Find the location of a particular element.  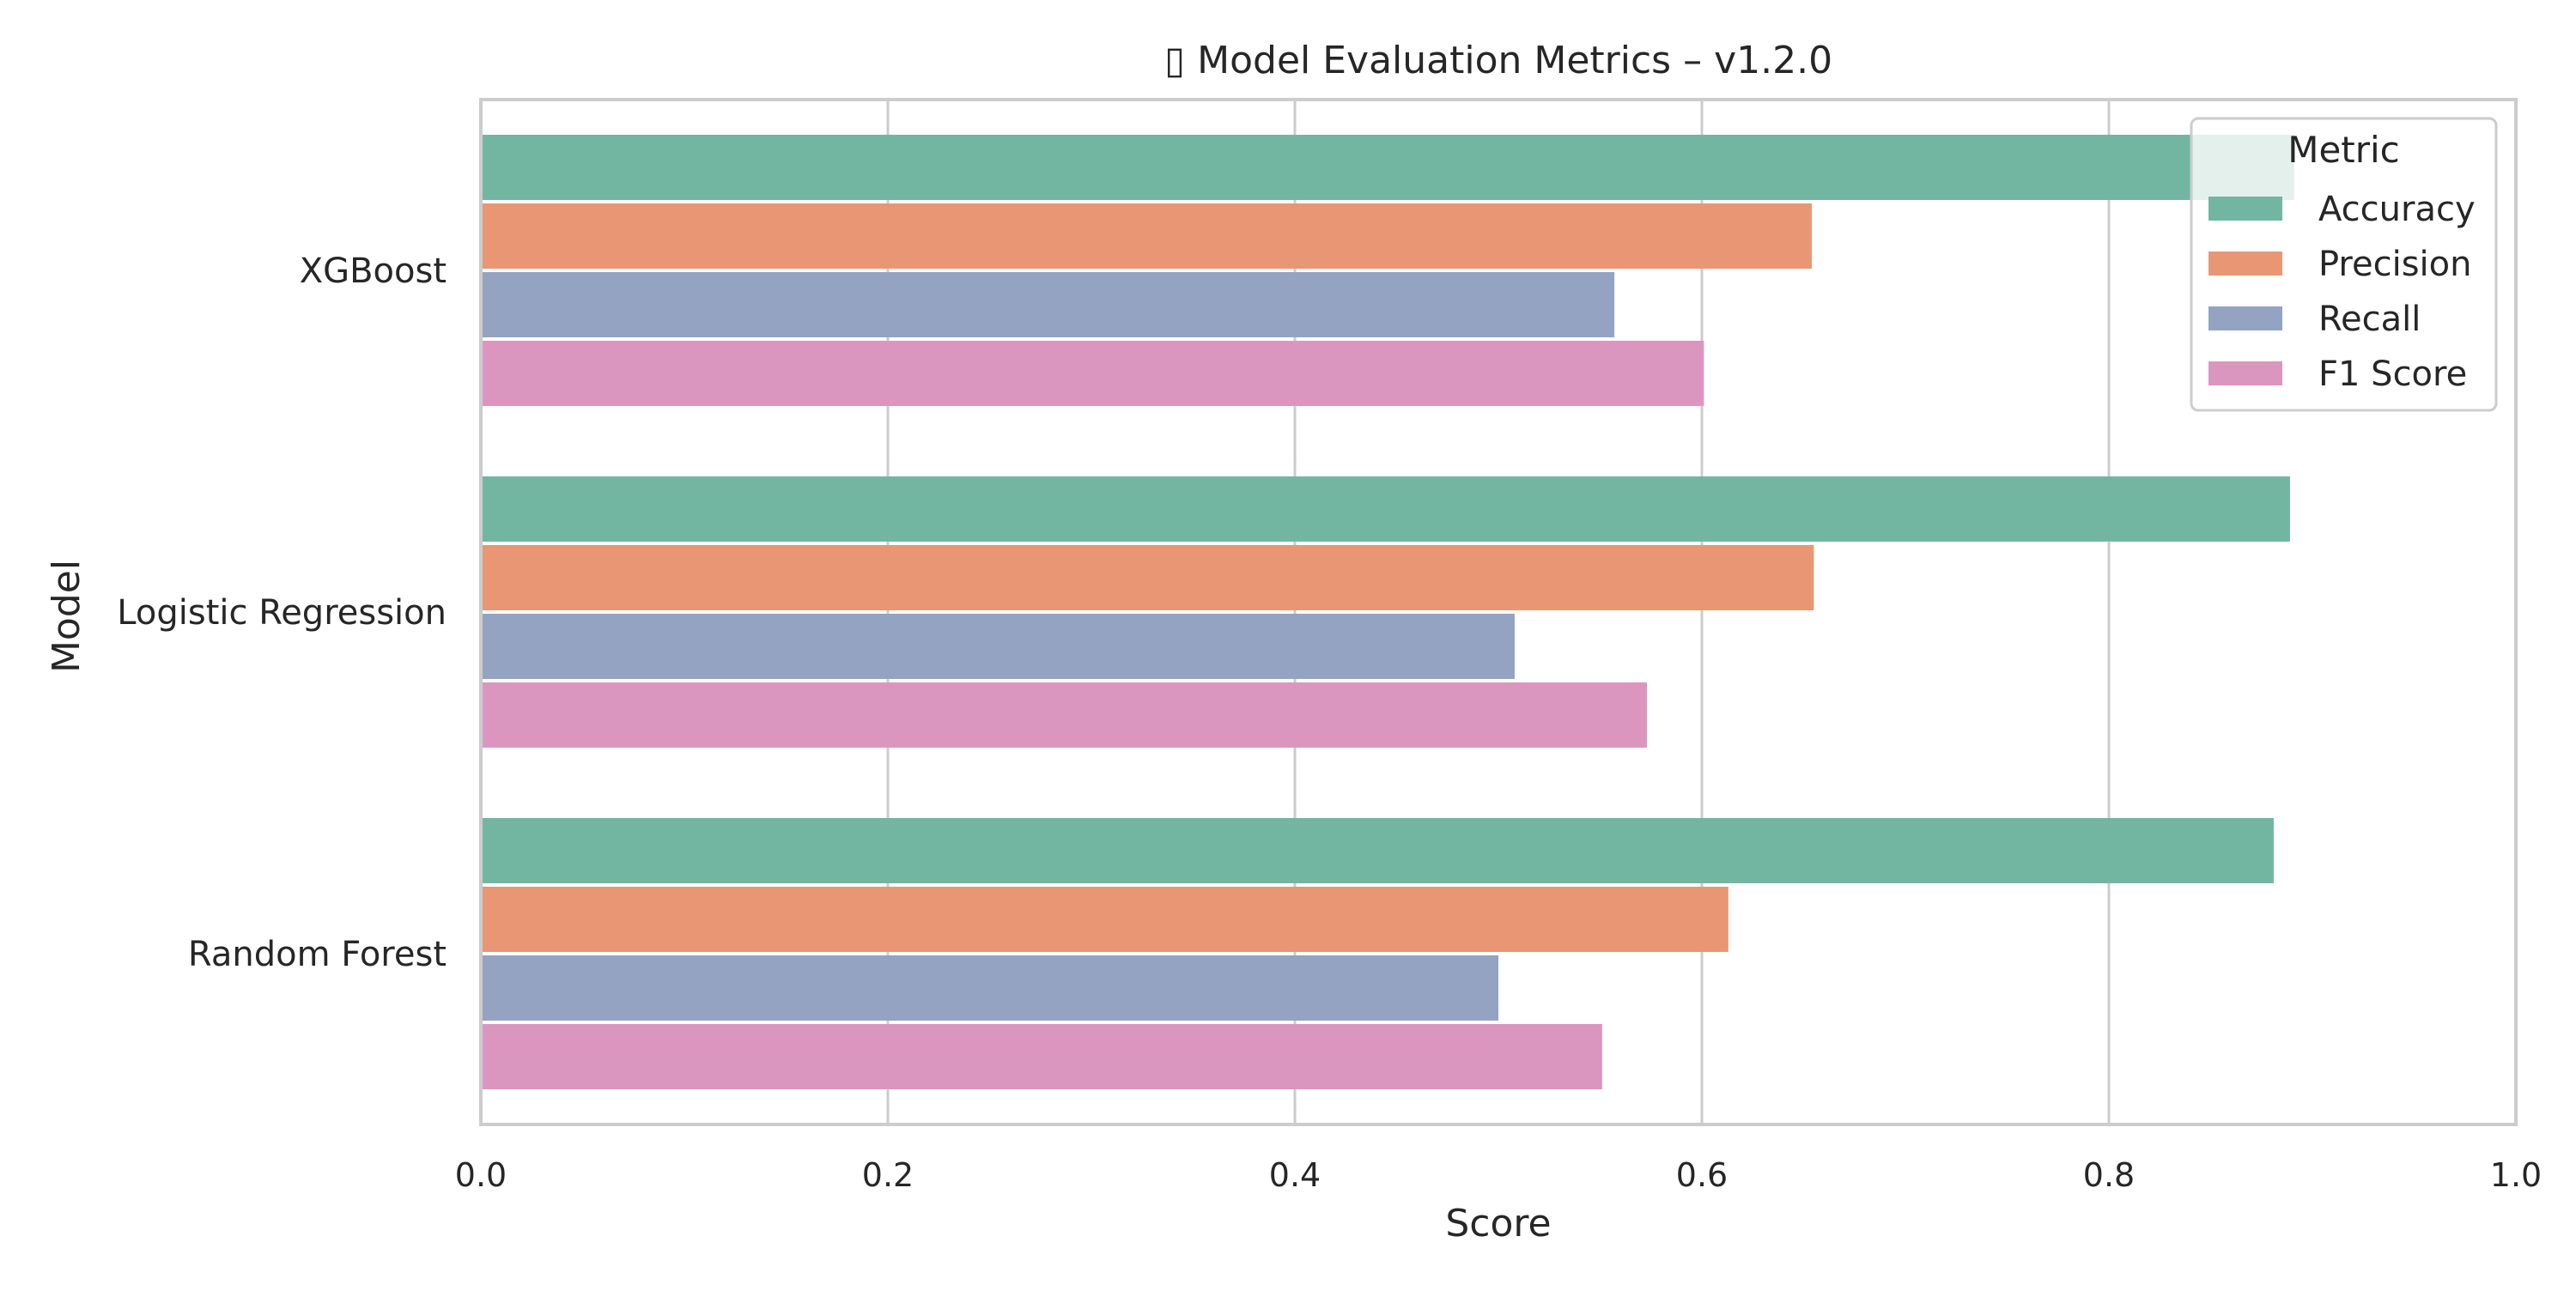

x-tick-label: 0.4 is located at coordinates (1295, 1175).